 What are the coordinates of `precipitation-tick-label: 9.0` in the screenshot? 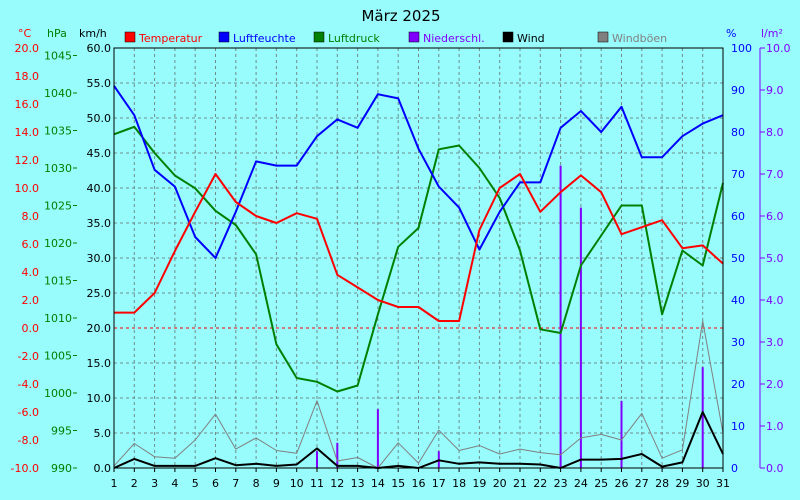 It's located at (775, 90).